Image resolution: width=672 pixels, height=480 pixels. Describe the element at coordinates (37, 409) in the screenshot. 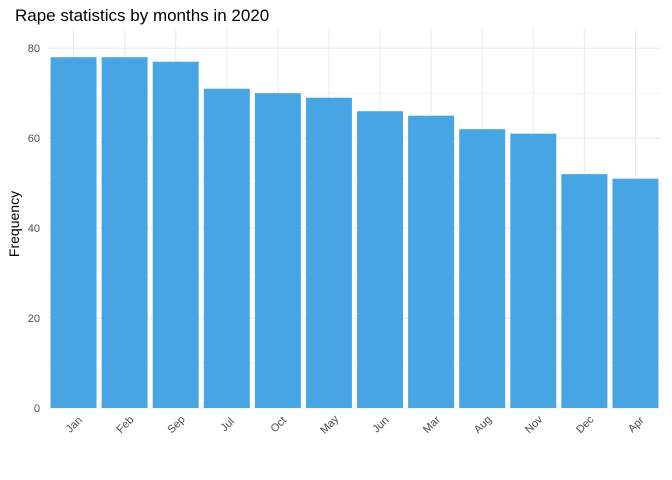

I see `y-tick-label: 0` at that location.